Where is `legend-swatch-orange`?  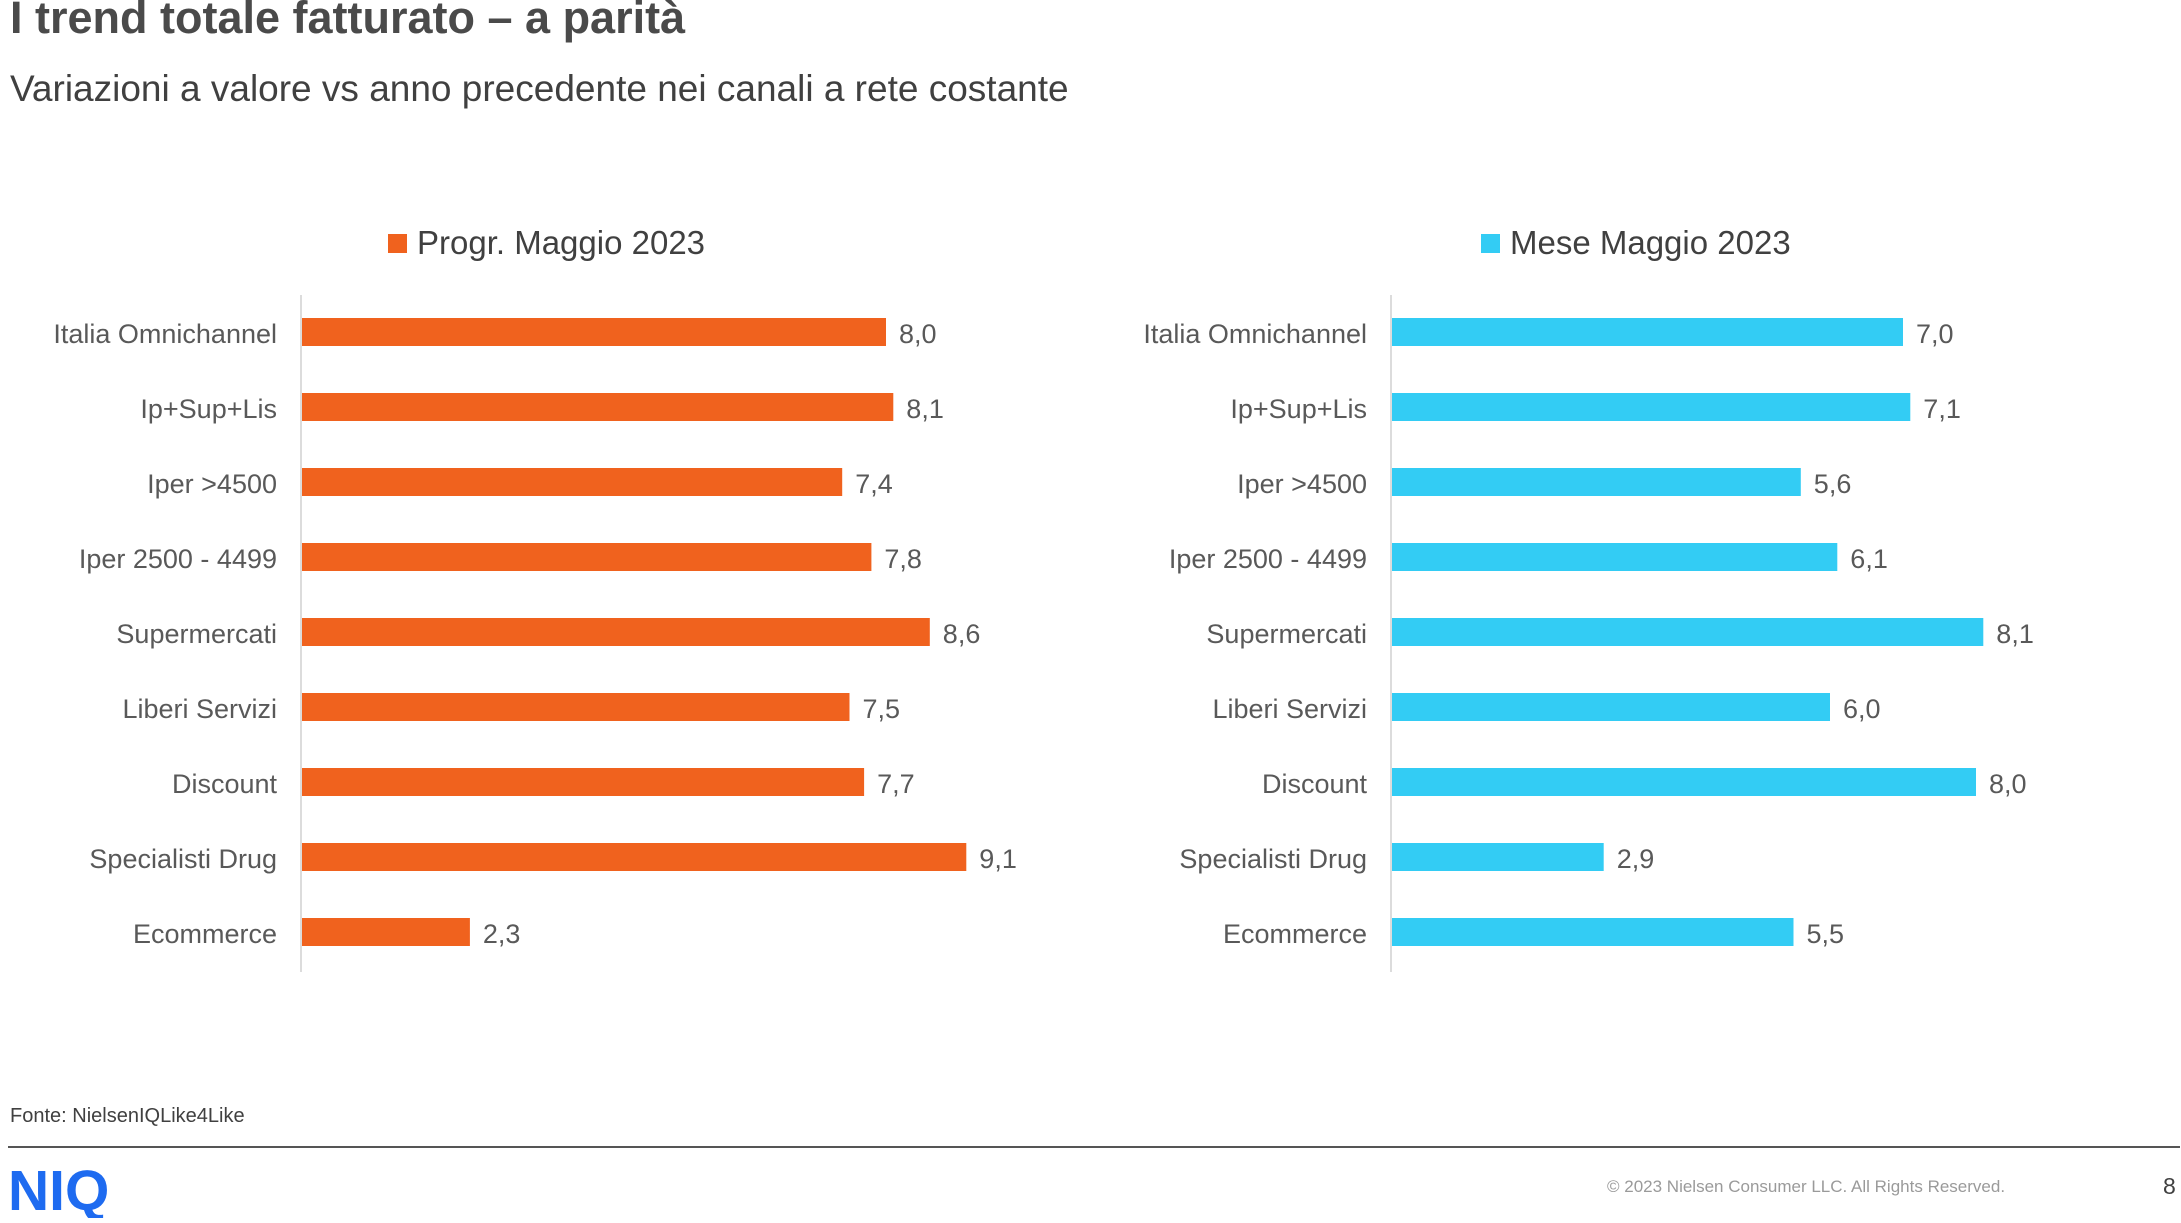 legend-swatch-orange is located at coordinates (397, 243).